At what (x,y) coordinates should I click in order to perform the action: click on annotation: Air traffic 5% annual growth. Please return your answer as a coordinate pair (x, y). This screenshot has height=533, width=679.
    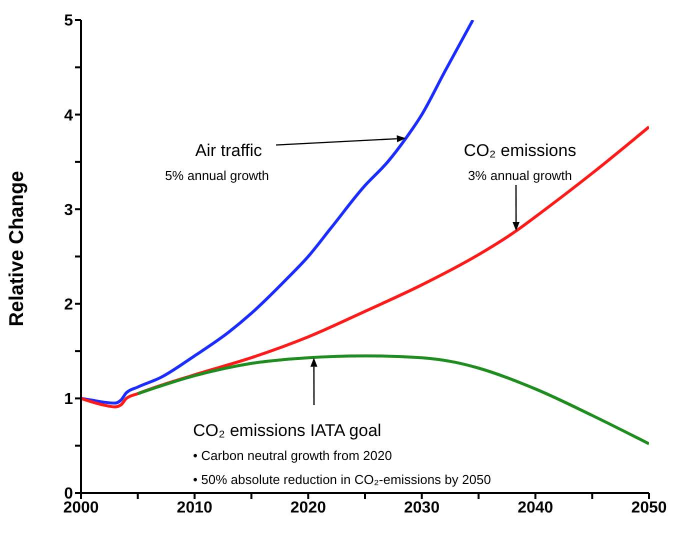
    Looking at the image, I should click on (217, 162).